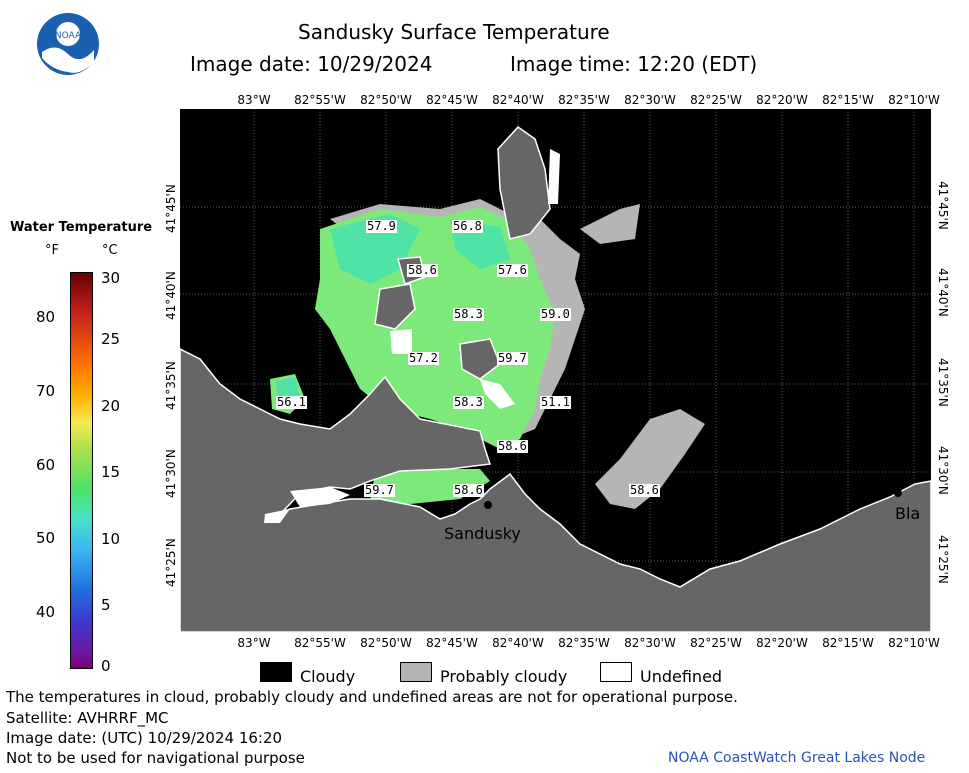 Image resolution: width=969 pixels, height=773 pixels. Describe the element at coordinates (681, 676) in the screenshot. I see `legend-undefined-label: Undefined` at that location.